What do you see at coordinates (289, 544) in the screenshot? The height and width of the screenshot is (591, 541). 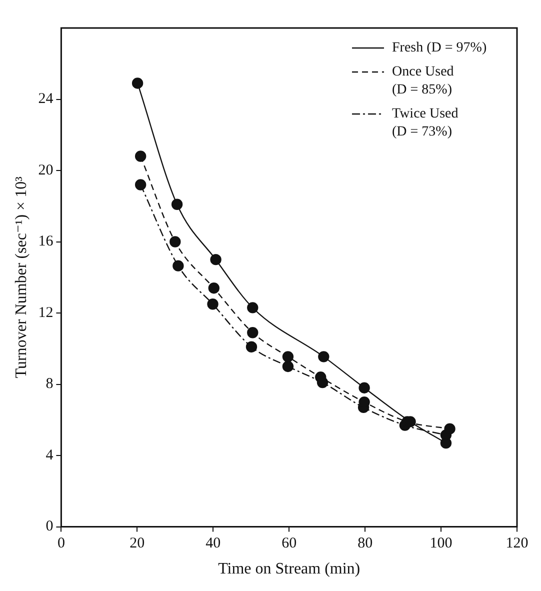 I see `x-tick-label: 60` at bounding box center [289, 544].